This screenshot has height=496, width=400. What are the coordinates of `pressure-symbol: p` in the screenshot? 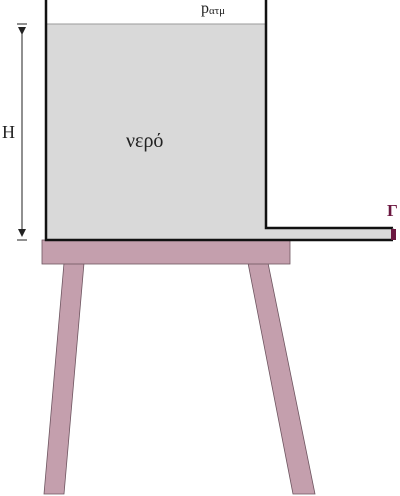 It's located at (205, 8).